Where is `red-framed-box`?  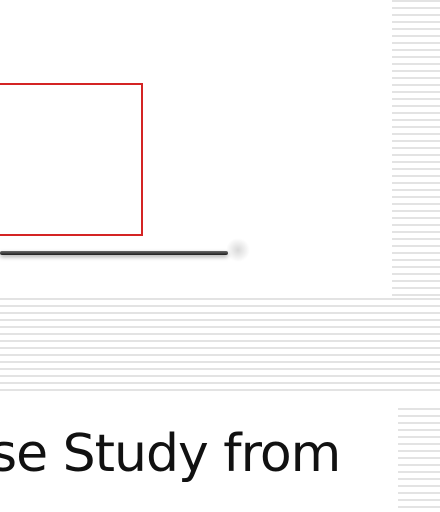
red-framed-box is located at coordinates (71, 159).